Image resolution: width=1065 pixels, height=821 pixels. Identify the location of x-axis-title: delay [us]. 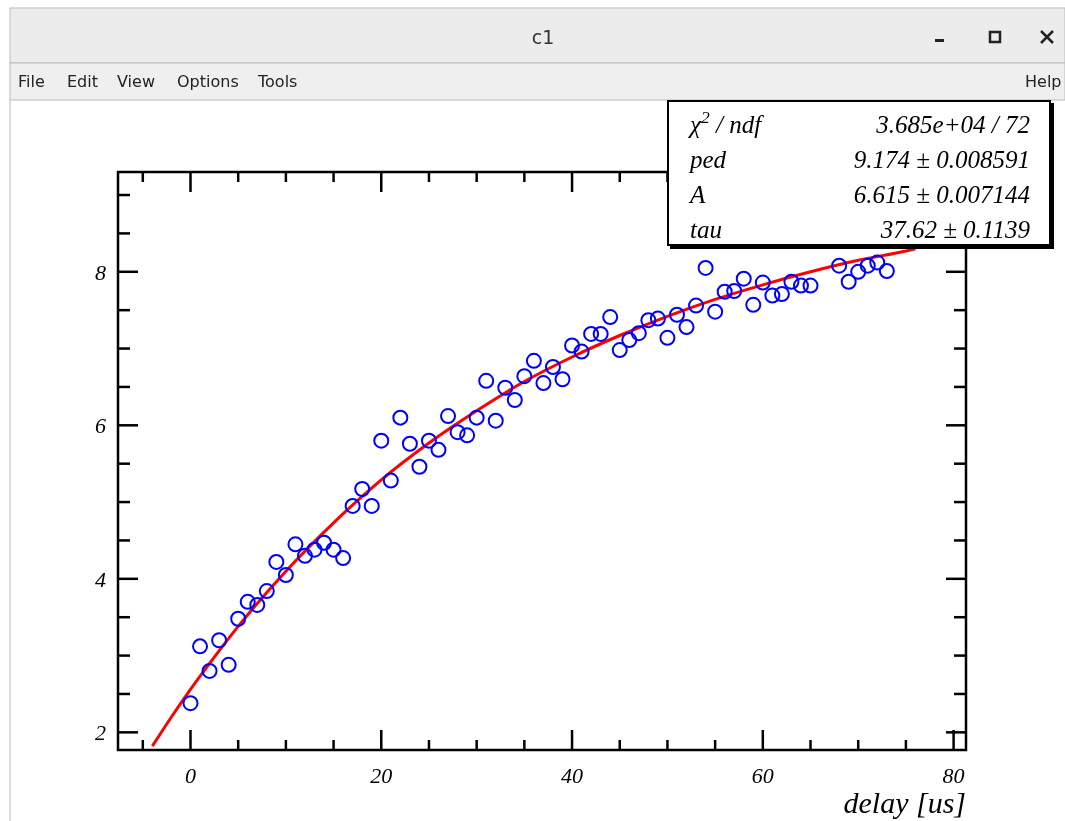
(904, 802).